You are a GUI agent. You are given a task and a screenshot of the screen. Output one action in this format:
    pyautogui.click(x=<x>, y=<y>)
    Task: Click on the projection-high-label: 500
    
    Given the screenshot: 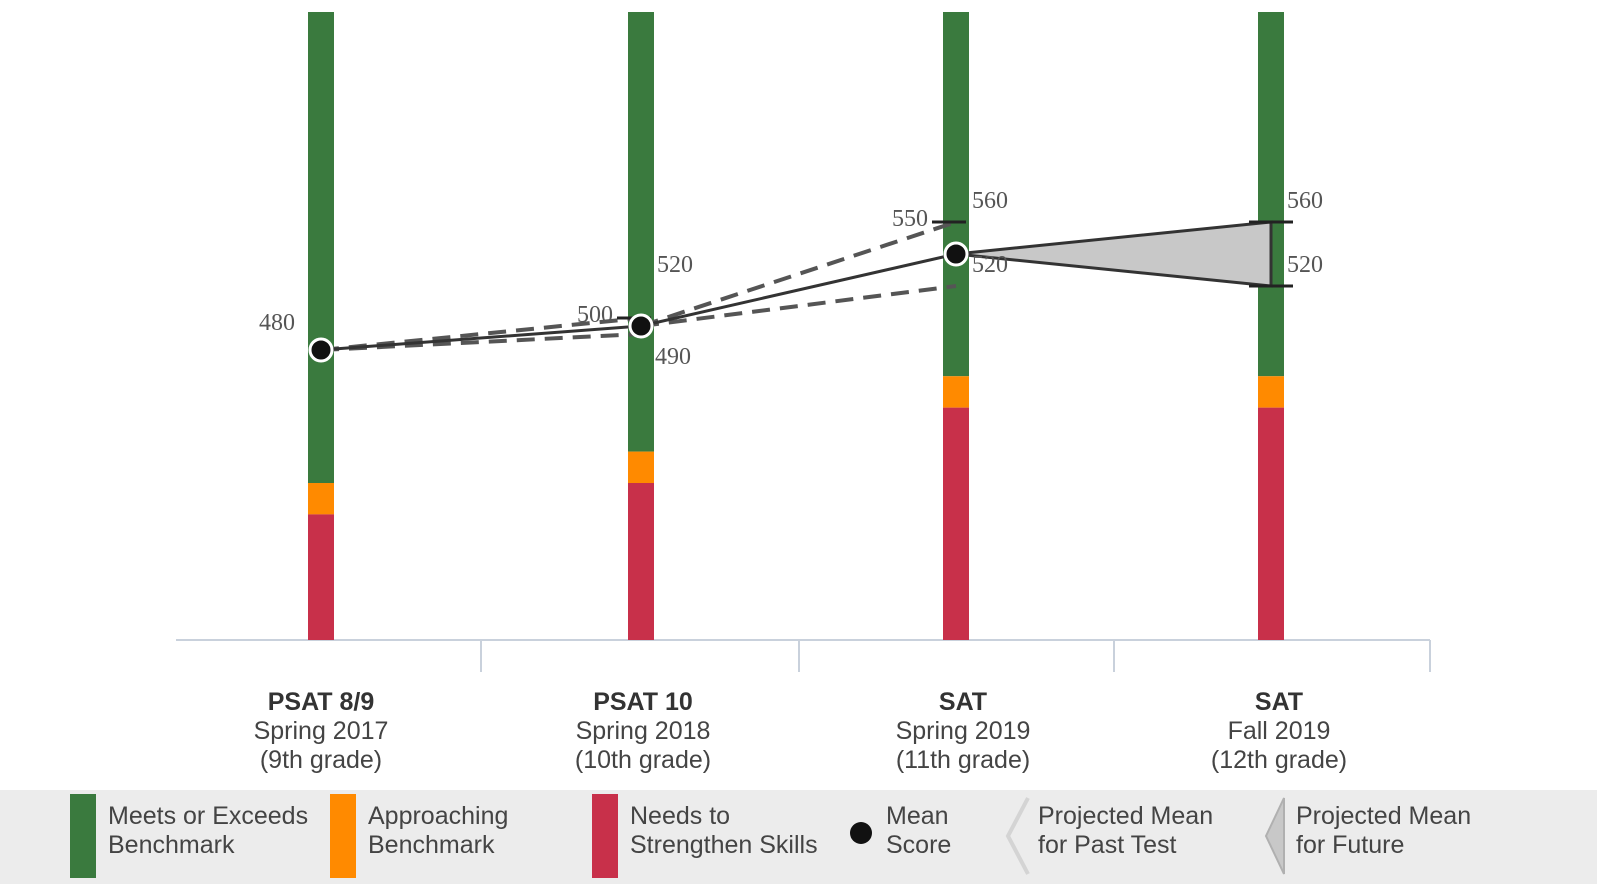 What is the action you would take?
    pyautogui.click(x=595, y=315)
    